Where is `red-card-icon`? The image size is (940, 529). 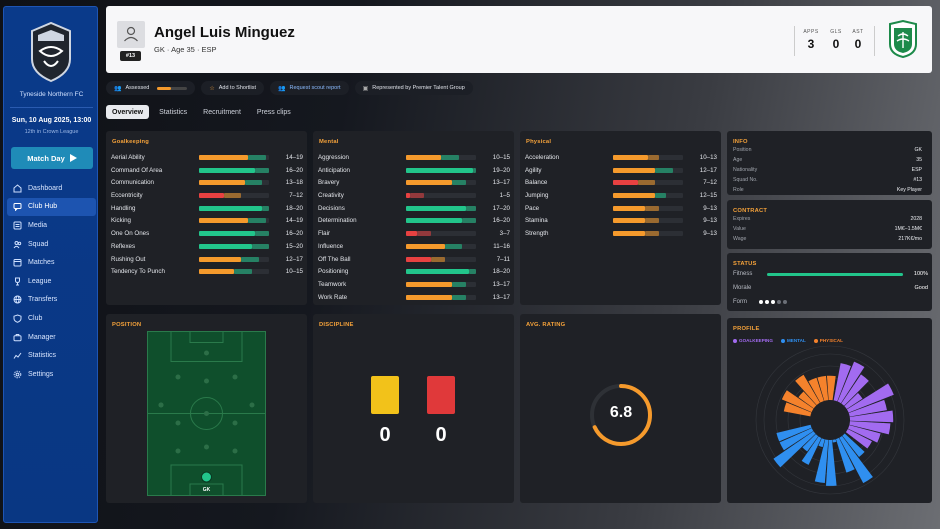
red-card-icon is located at coordinates (441, 395).